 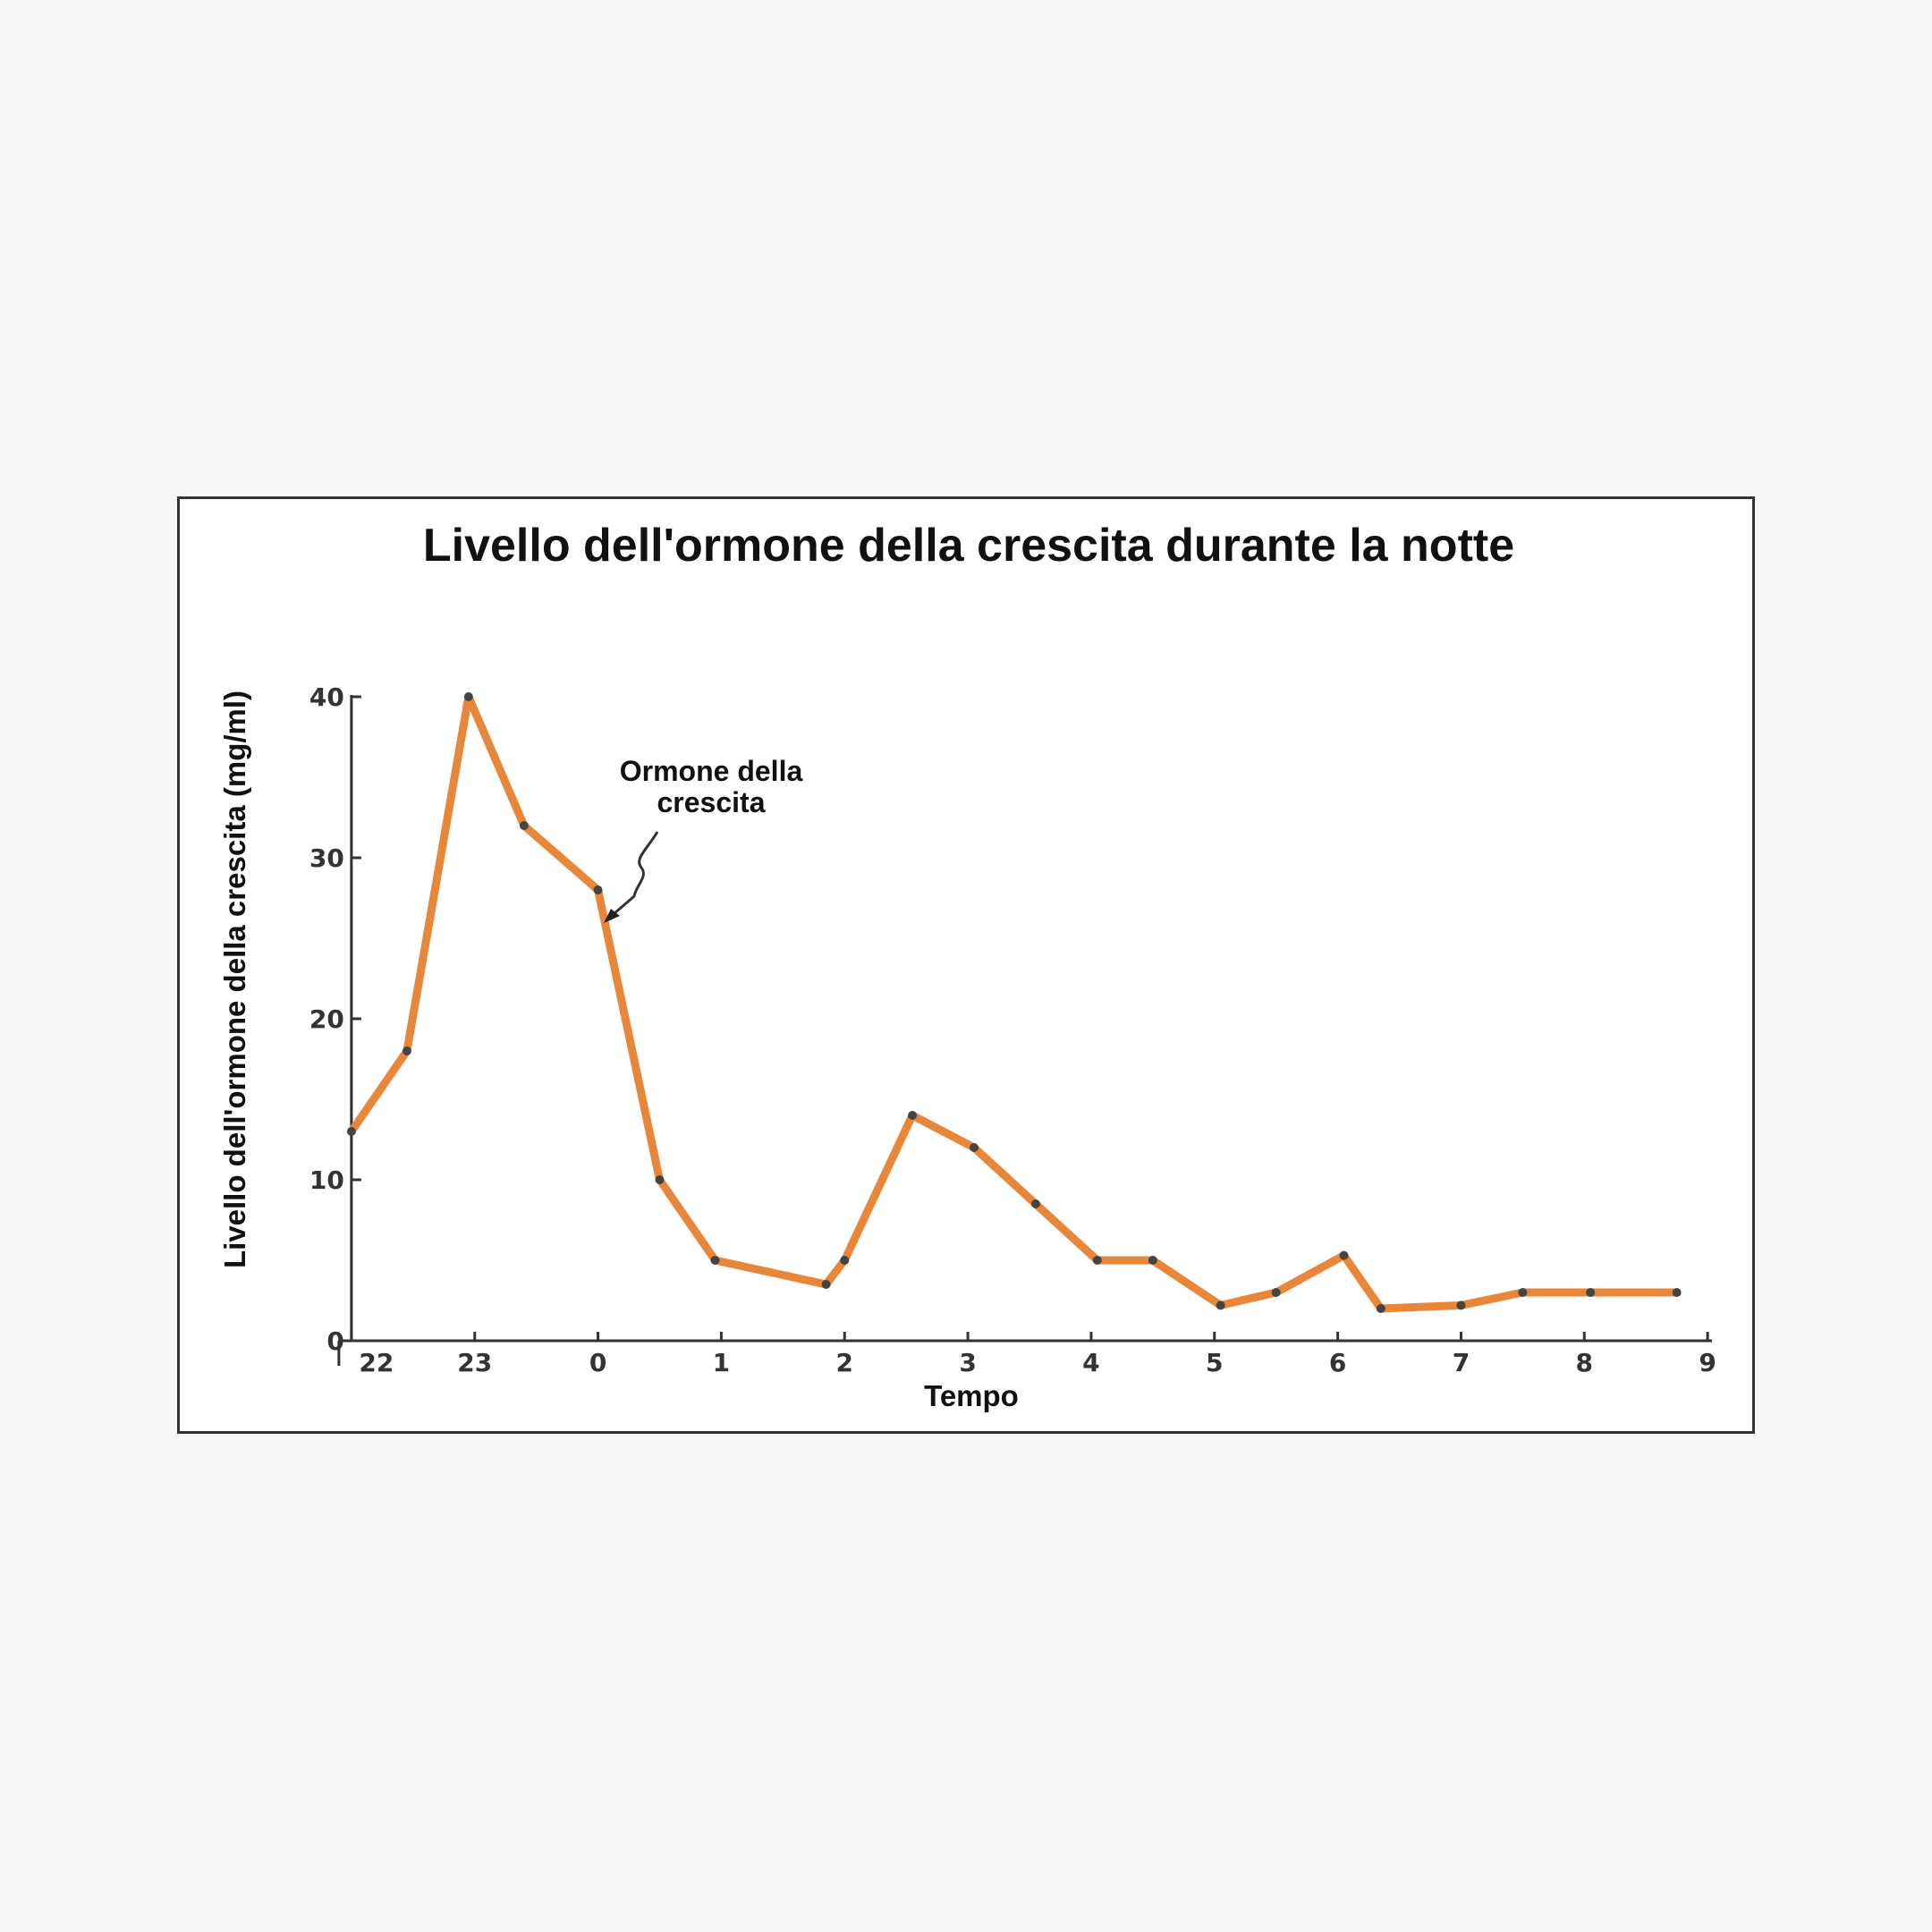 What do you see at coordinates (1090, 1362) in the screenshot?
I see `x-tick-label: 4` at bounding box center [1090, 1362].